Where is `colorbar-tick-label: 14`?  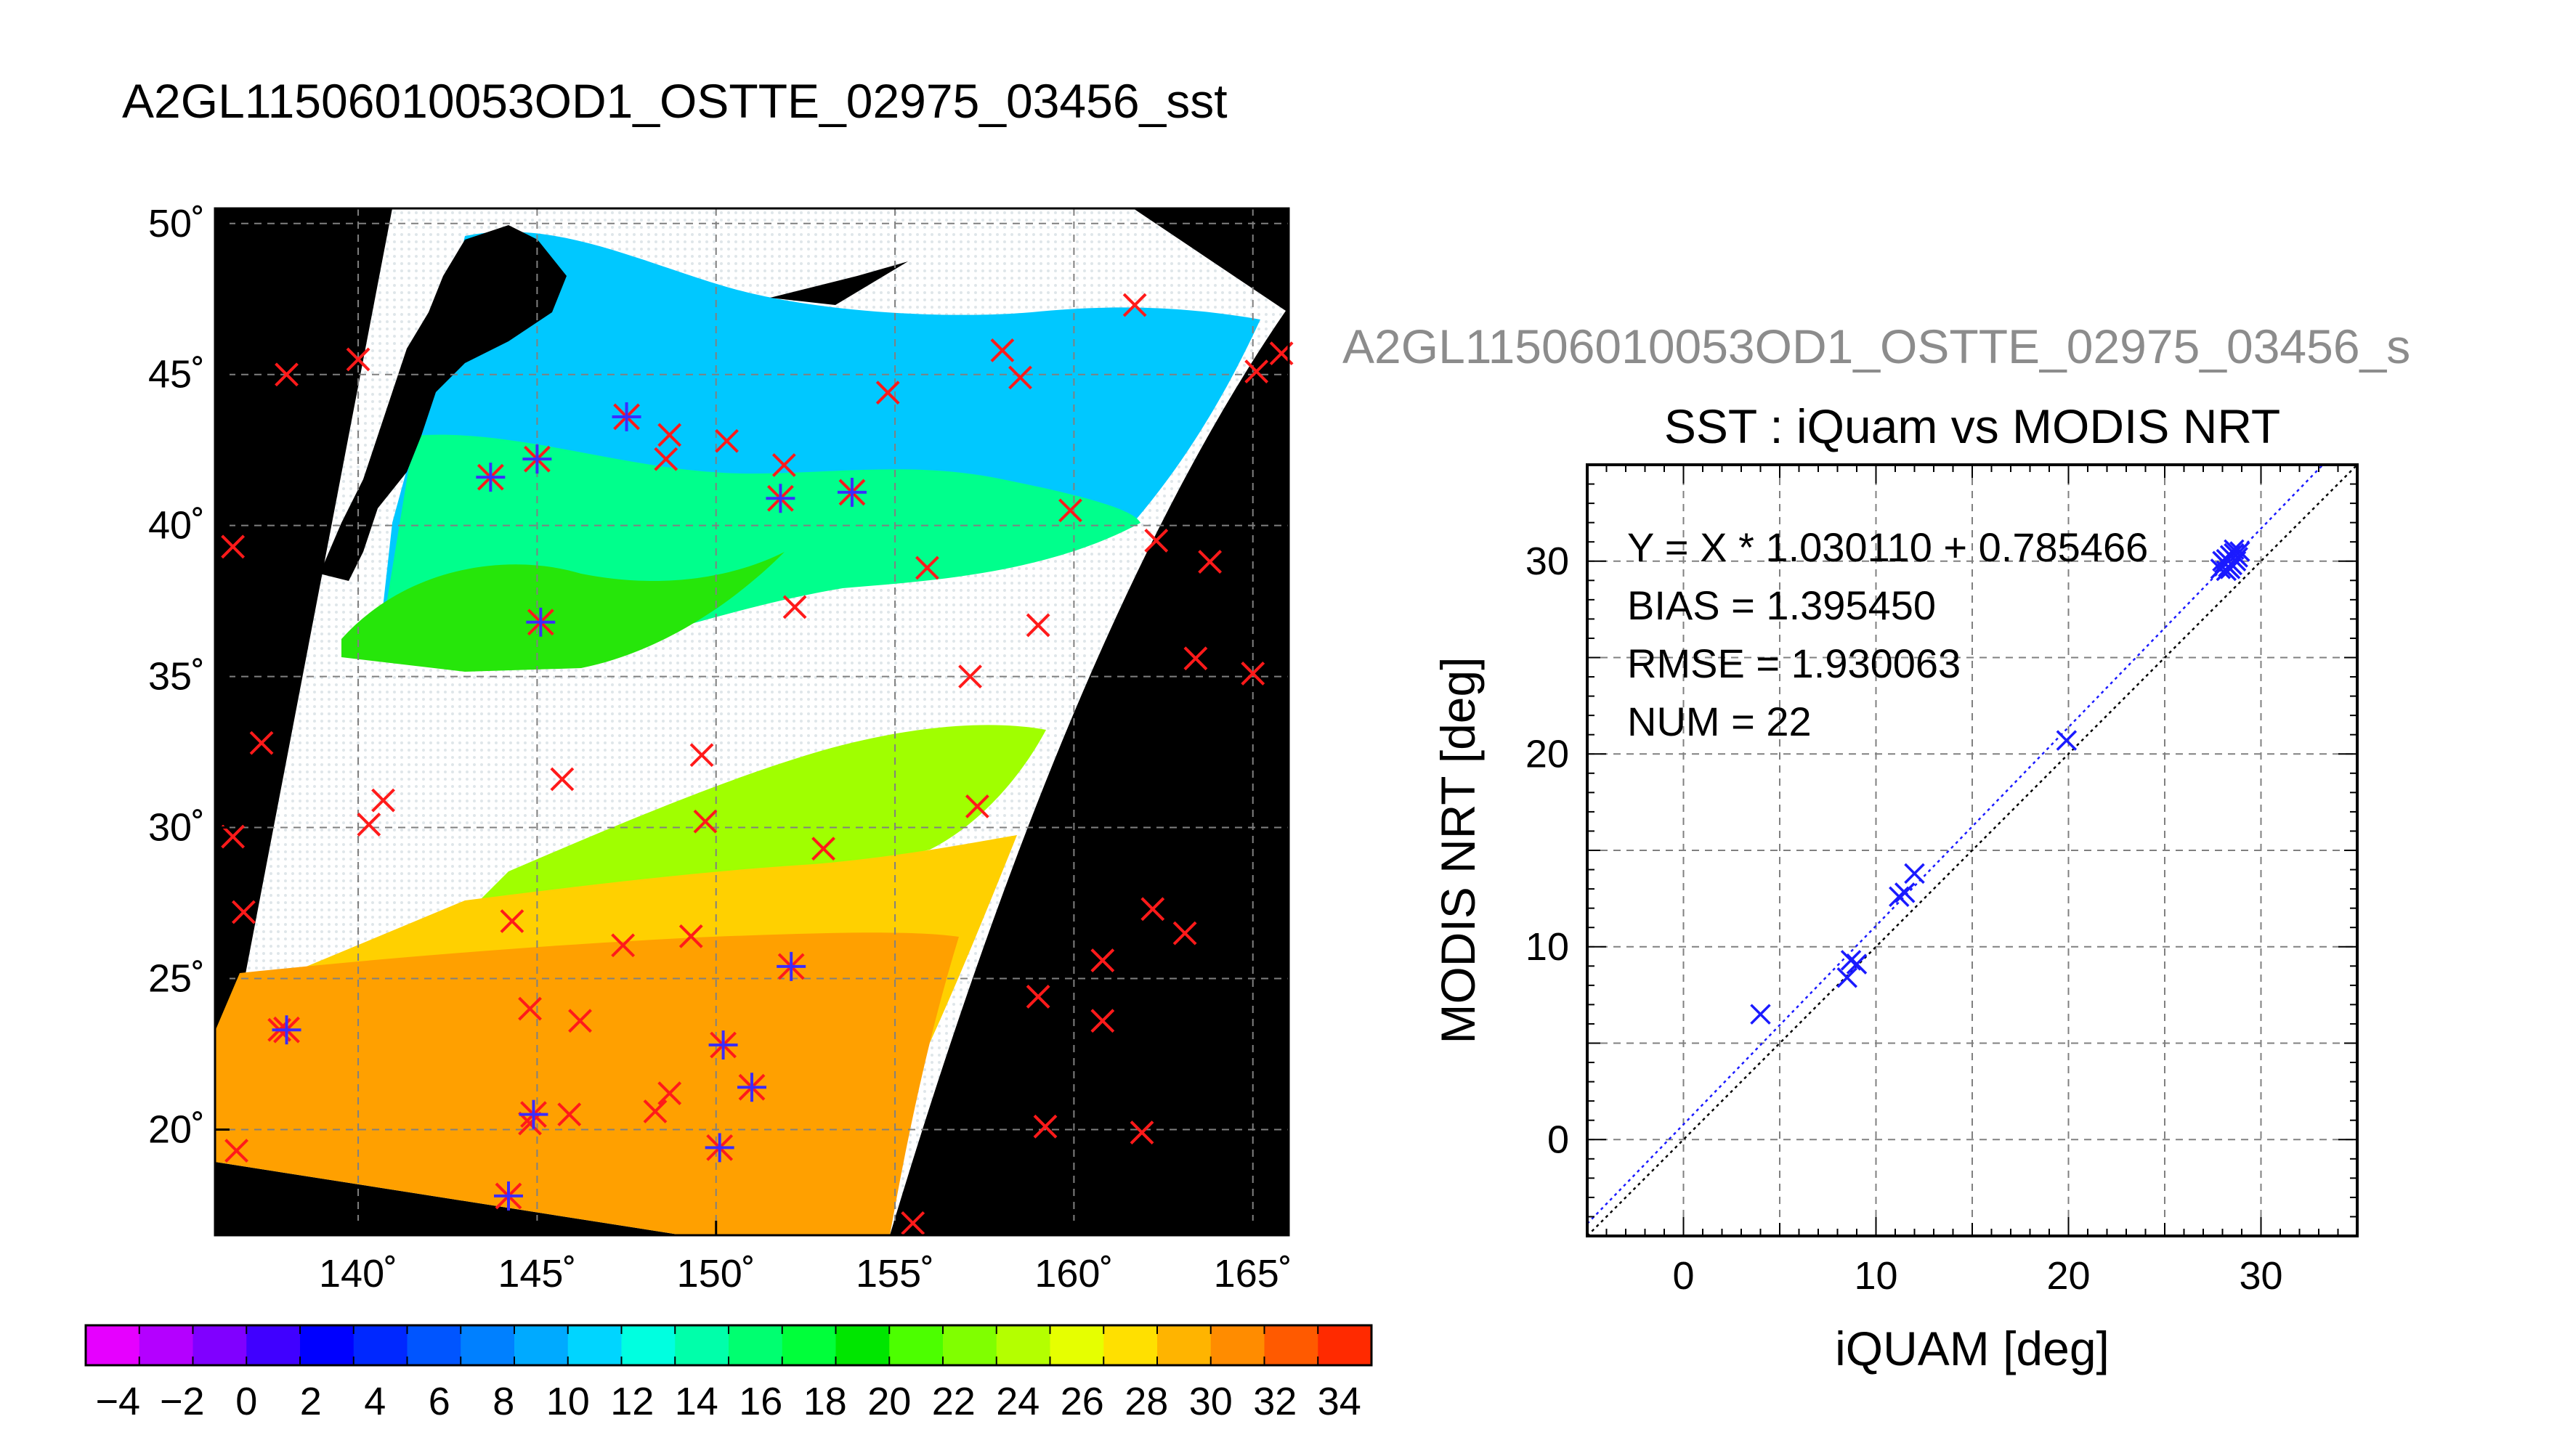
colorbar-tick-label: 14 is located at coordinates (697, 1402).